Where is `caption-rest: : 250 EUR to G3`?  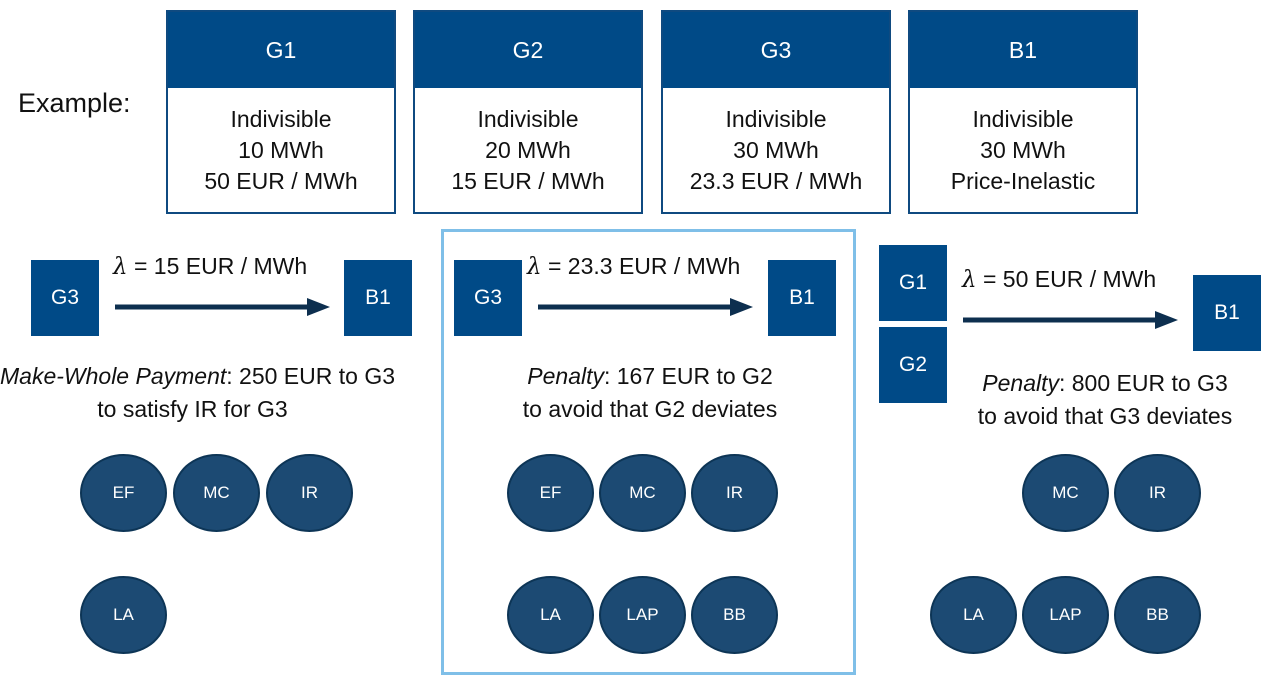 caption-rest: : 250 EUR to G3 is located at coordinates (310, 376).